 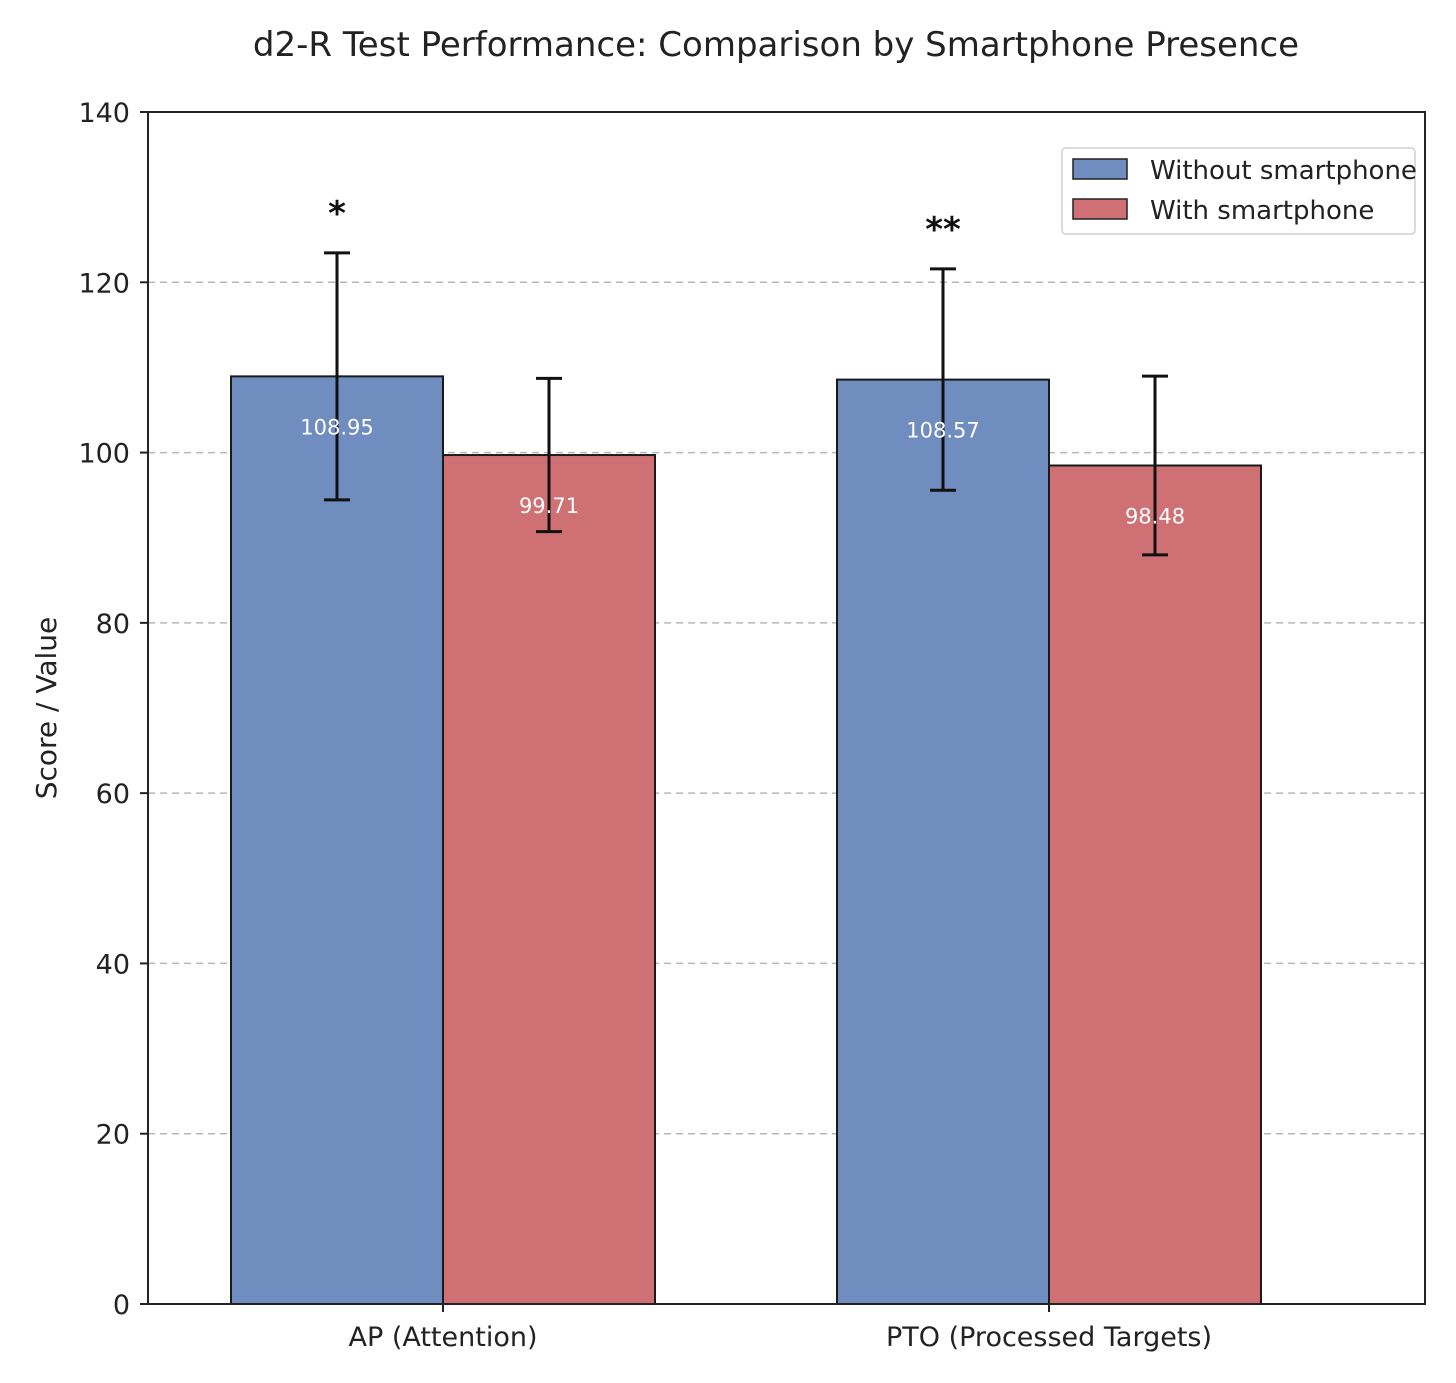 I want to click on bar-without-smartphone-ap-attention, so click(x=337, y=840).